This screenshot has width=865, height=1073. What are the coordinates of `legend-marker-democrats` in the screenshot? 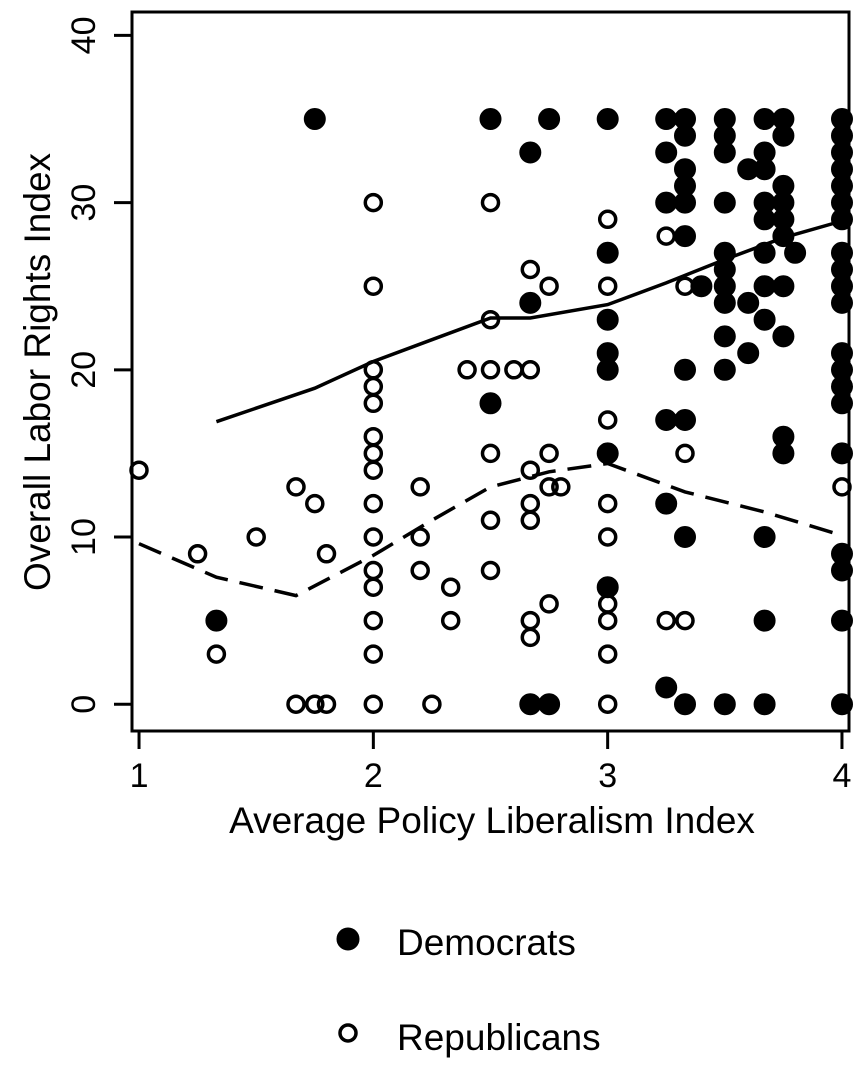 It's located at (348, 939).